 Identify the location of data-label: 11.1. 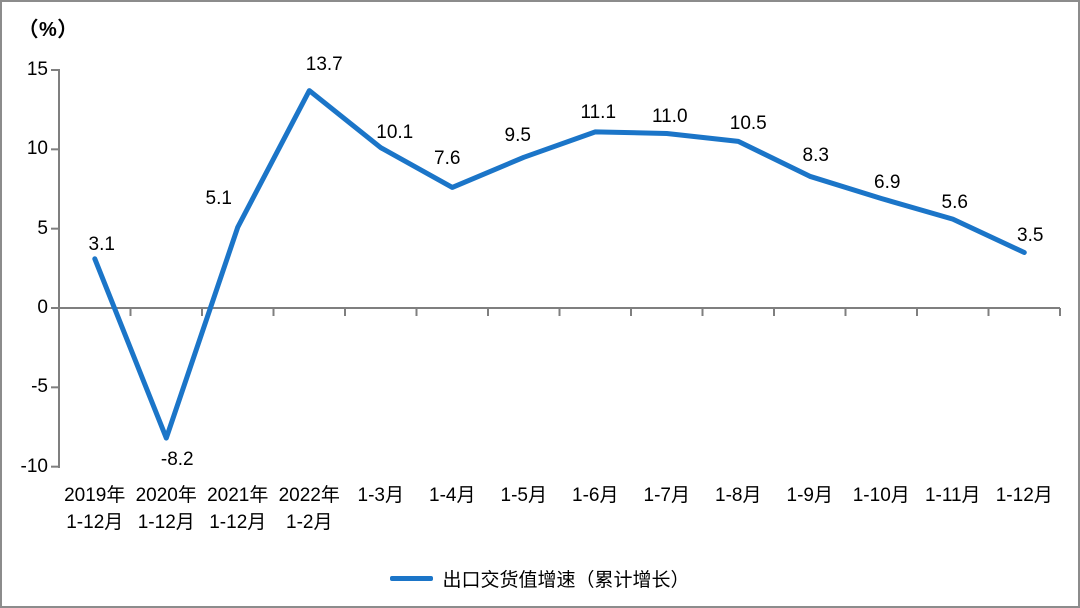
(598, 112).